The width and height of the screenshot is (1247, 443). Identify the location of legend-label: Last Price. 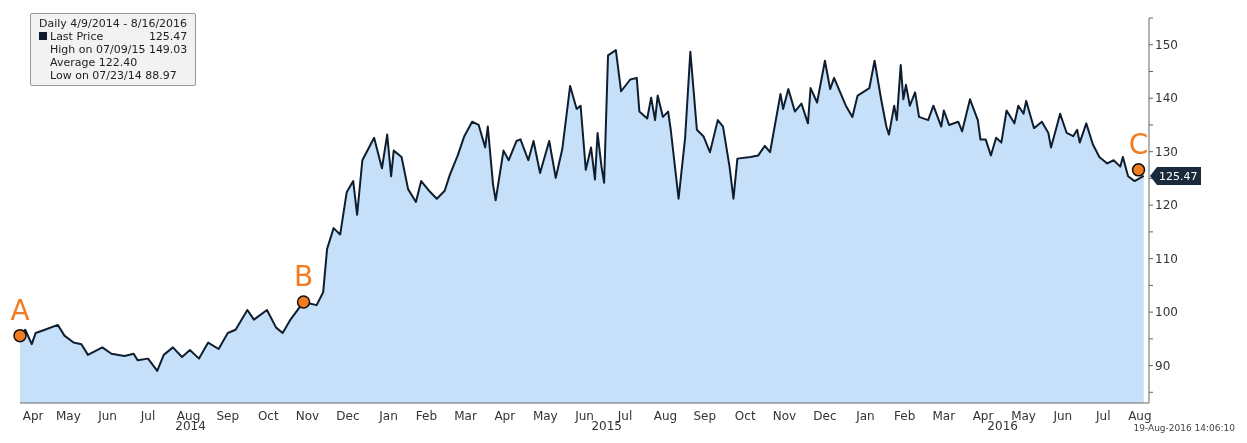
(76, 36).